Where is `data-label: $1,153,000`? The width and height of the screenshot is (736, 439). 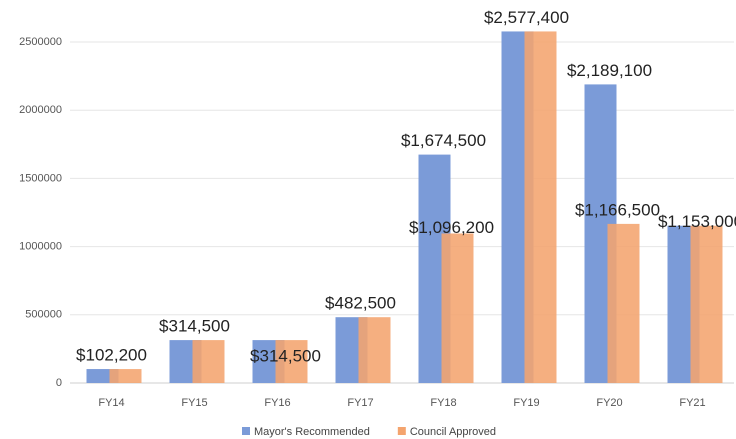
data-label: $1,153,000 is located at coordinates (697, 221).